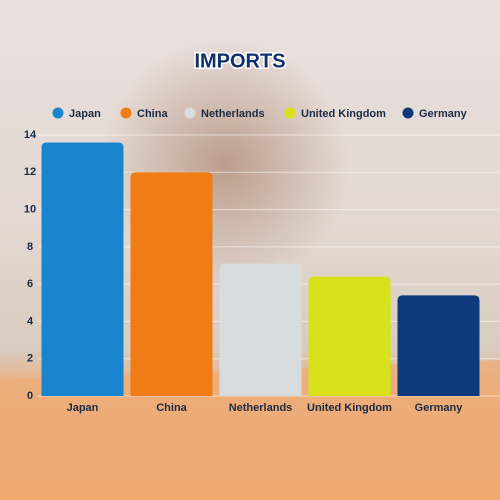 The image size is (500, 500). Describe the element at coordinates (30, 247) in the screenshot. I see `y-tick-label: 8` at that location.